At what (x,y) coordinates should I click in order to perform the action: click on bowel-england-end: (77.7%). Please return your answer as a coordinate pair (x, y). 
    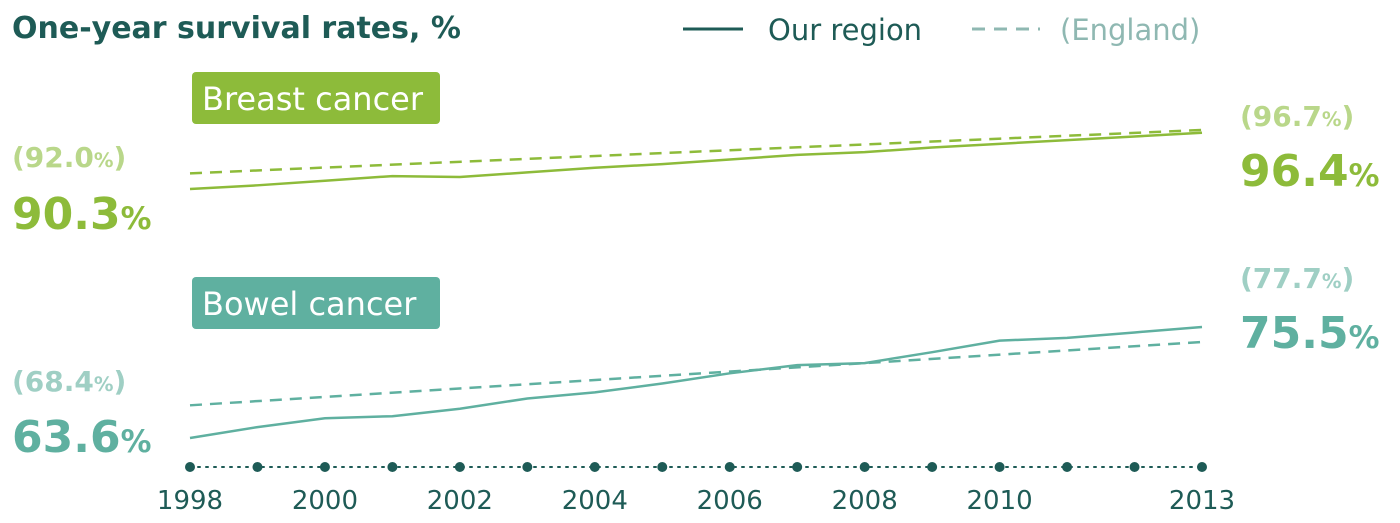
    Looking at the image, I should click on (1297, 278).